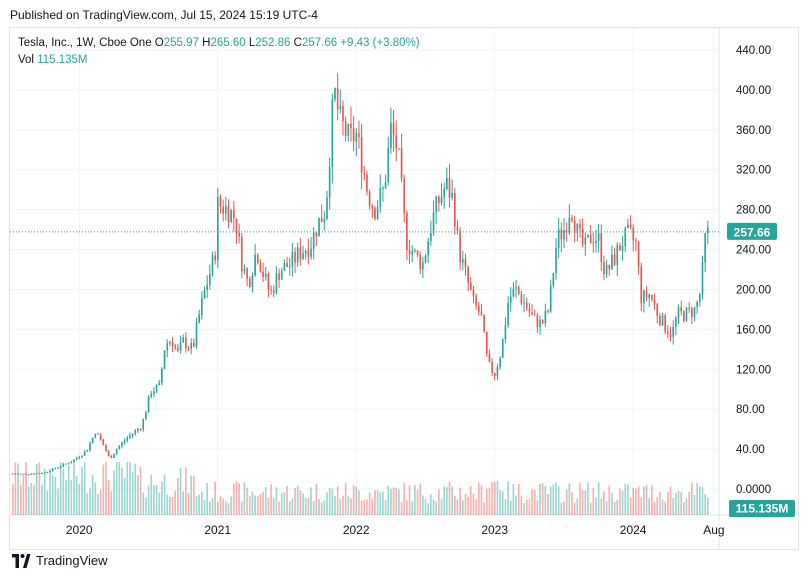 Image resolution: width=808 pixels, height=579 pixels. I want to click on brand-footer: TradingView, so click(59, 560).